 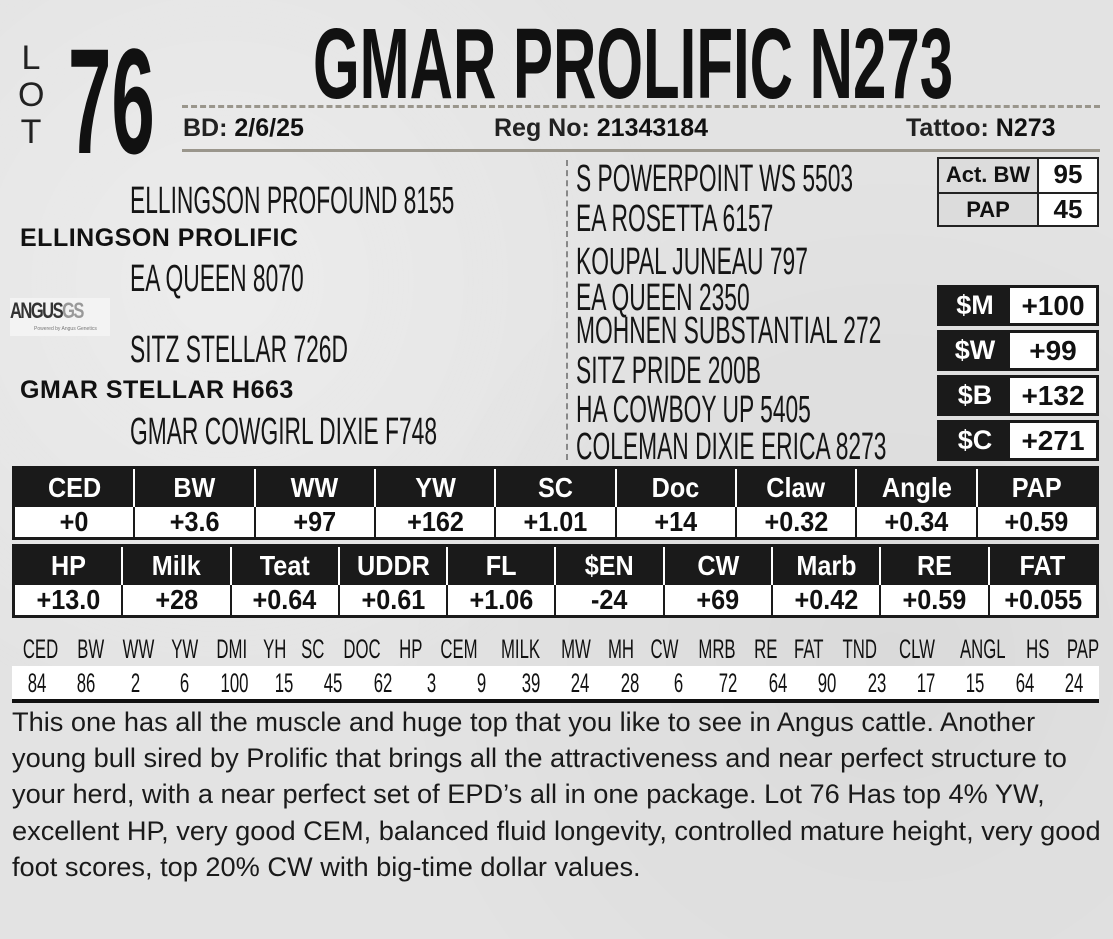 I want to click on tattoo-value: N273, so click(x=1025, y=128).